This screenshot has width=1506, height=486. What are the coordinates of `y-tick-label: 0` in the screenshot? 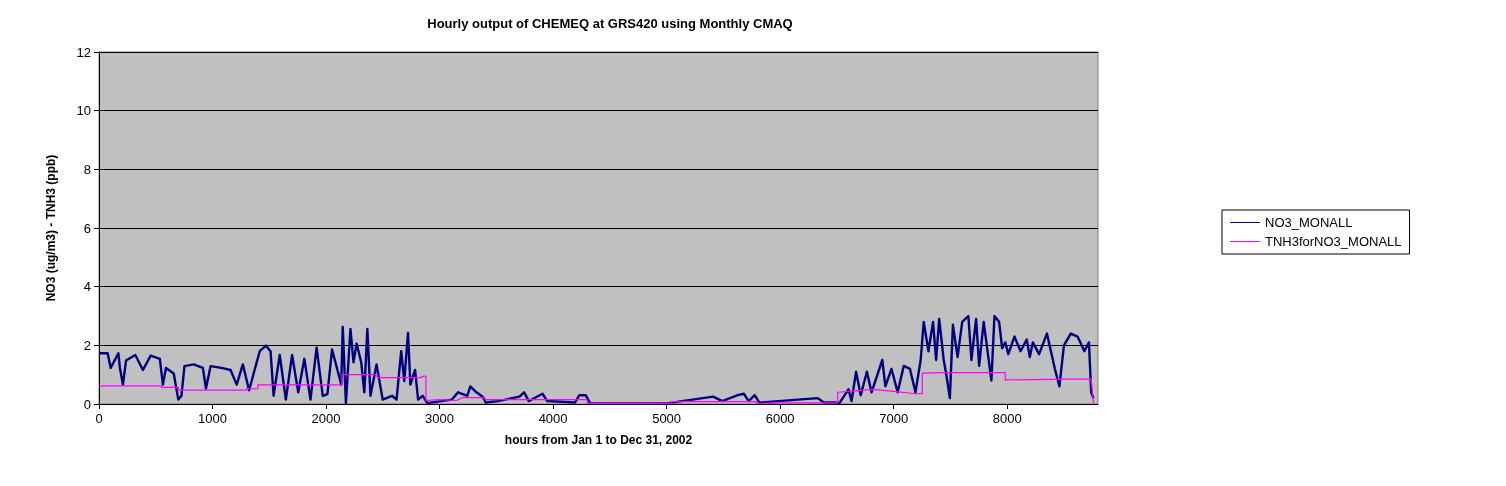 It's located at (87, 404).